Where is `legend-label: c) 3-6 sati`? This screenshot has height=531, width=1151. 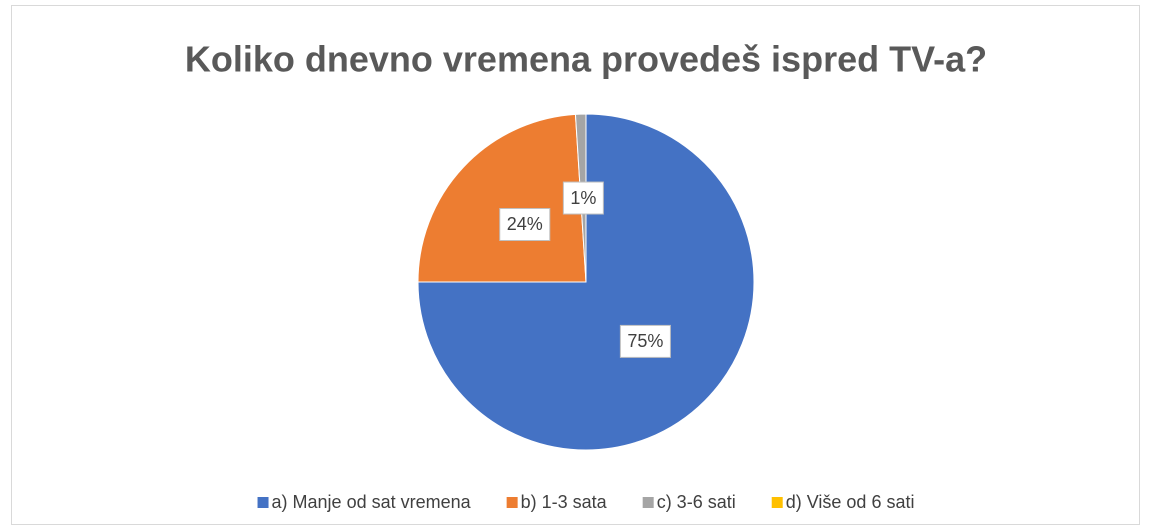 legend-label: c) 3-6 sati is located at coordinates (696, 502).